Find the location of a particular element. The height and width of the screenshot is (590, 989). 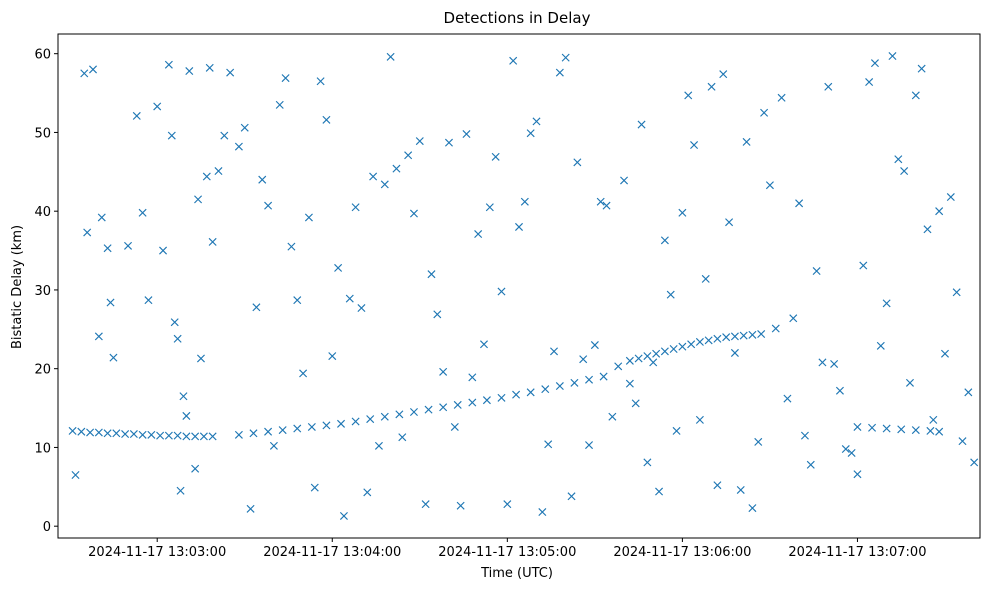

x-axis-label: Time (UTC) is located at coordinates (516, 573).